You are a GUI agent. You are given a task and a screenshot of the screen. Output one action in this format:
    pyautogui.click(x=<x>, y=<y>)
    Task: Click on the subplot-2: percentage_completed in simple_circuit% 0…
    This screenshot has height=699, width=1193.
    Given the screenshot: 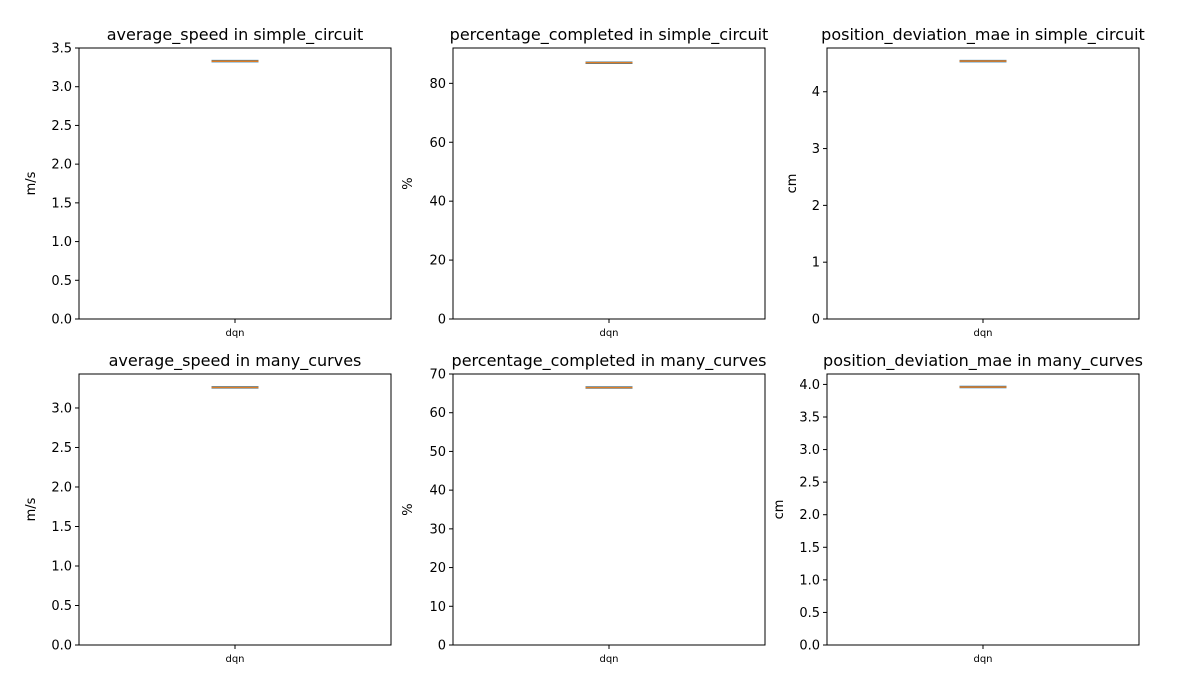 What is the action you would take?
    pyautogui.click(x=584, y=182)
    